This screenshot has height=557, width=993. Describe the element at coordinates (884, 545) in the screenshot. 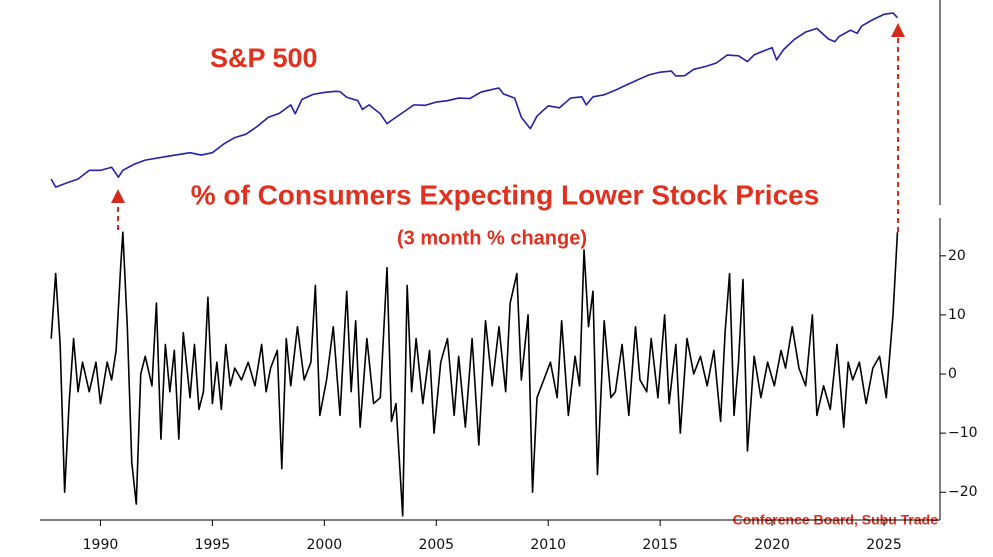

I see `x-tick-label: 2025` at that location.